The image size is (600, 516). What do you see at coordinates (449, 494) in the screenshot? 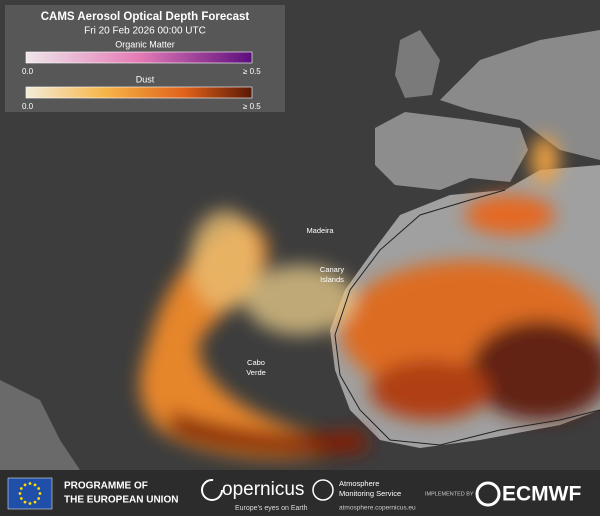
I see `implemented-by: IMPLEMENTED BY` at bounding box center [449, 494].